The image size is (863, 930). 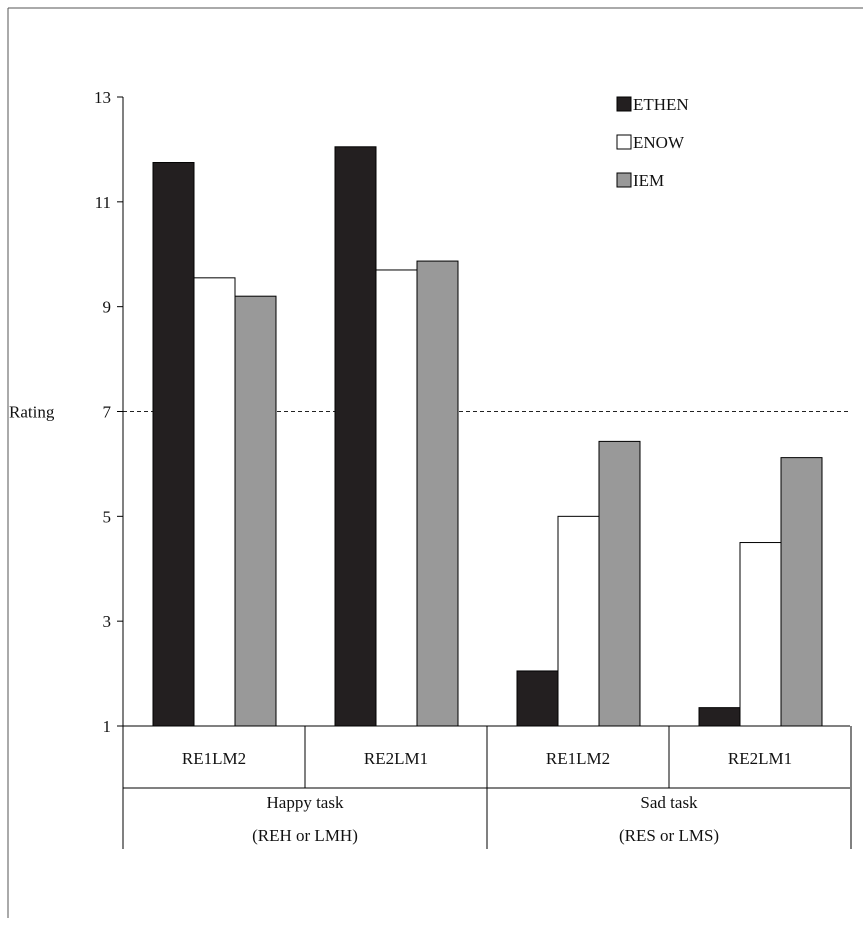 I want to click on y-axis-title: Rating, so click(x=32, y=412).